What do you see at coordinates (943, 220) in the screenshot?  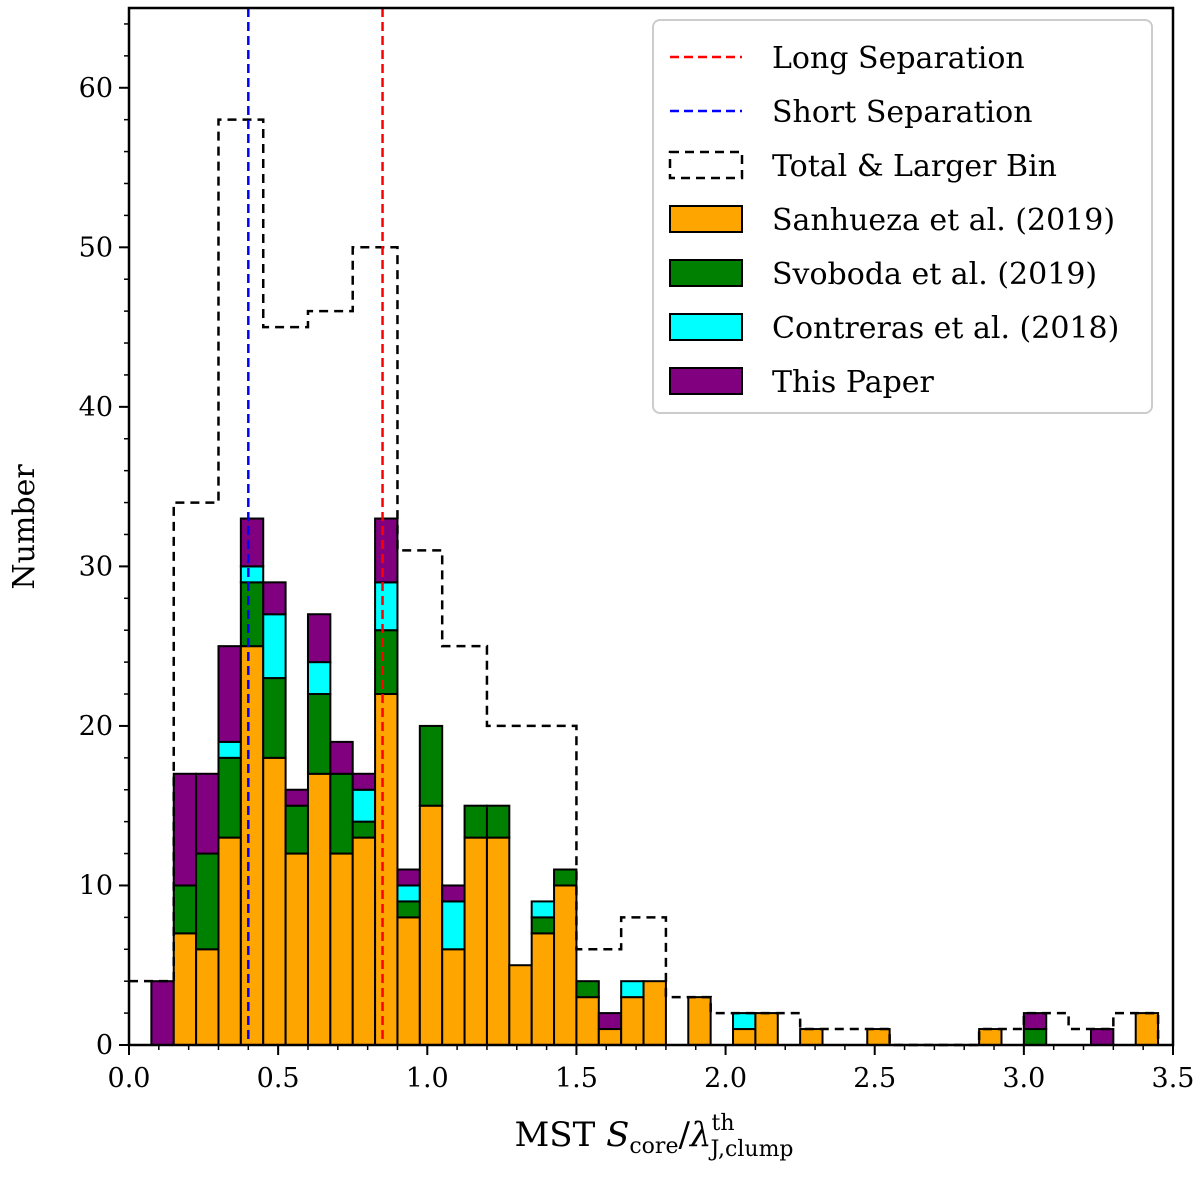 I see `legend-label-sanhueza-et-al-2019: Sanhueza et al. (2019)` at bounding box center [943, 220].